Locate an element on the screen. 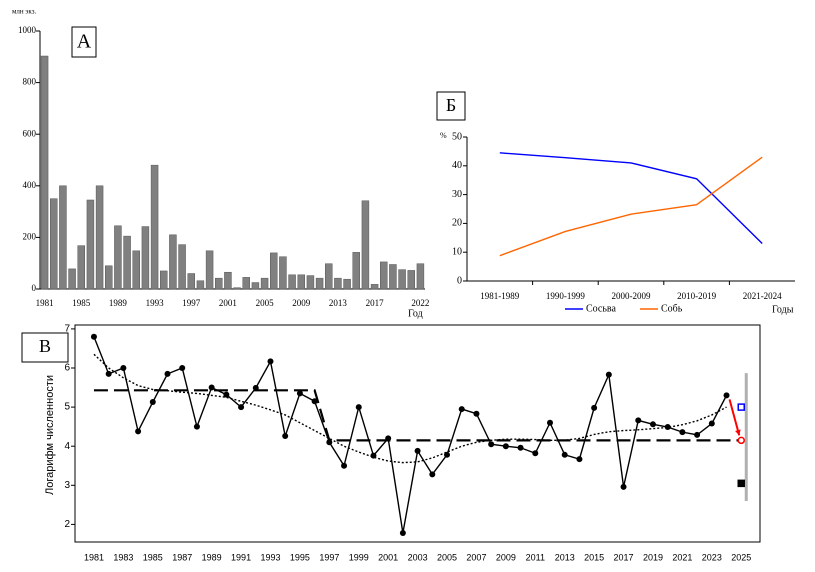  x-tick-label: 2013 is located at coordinates (565, 557).